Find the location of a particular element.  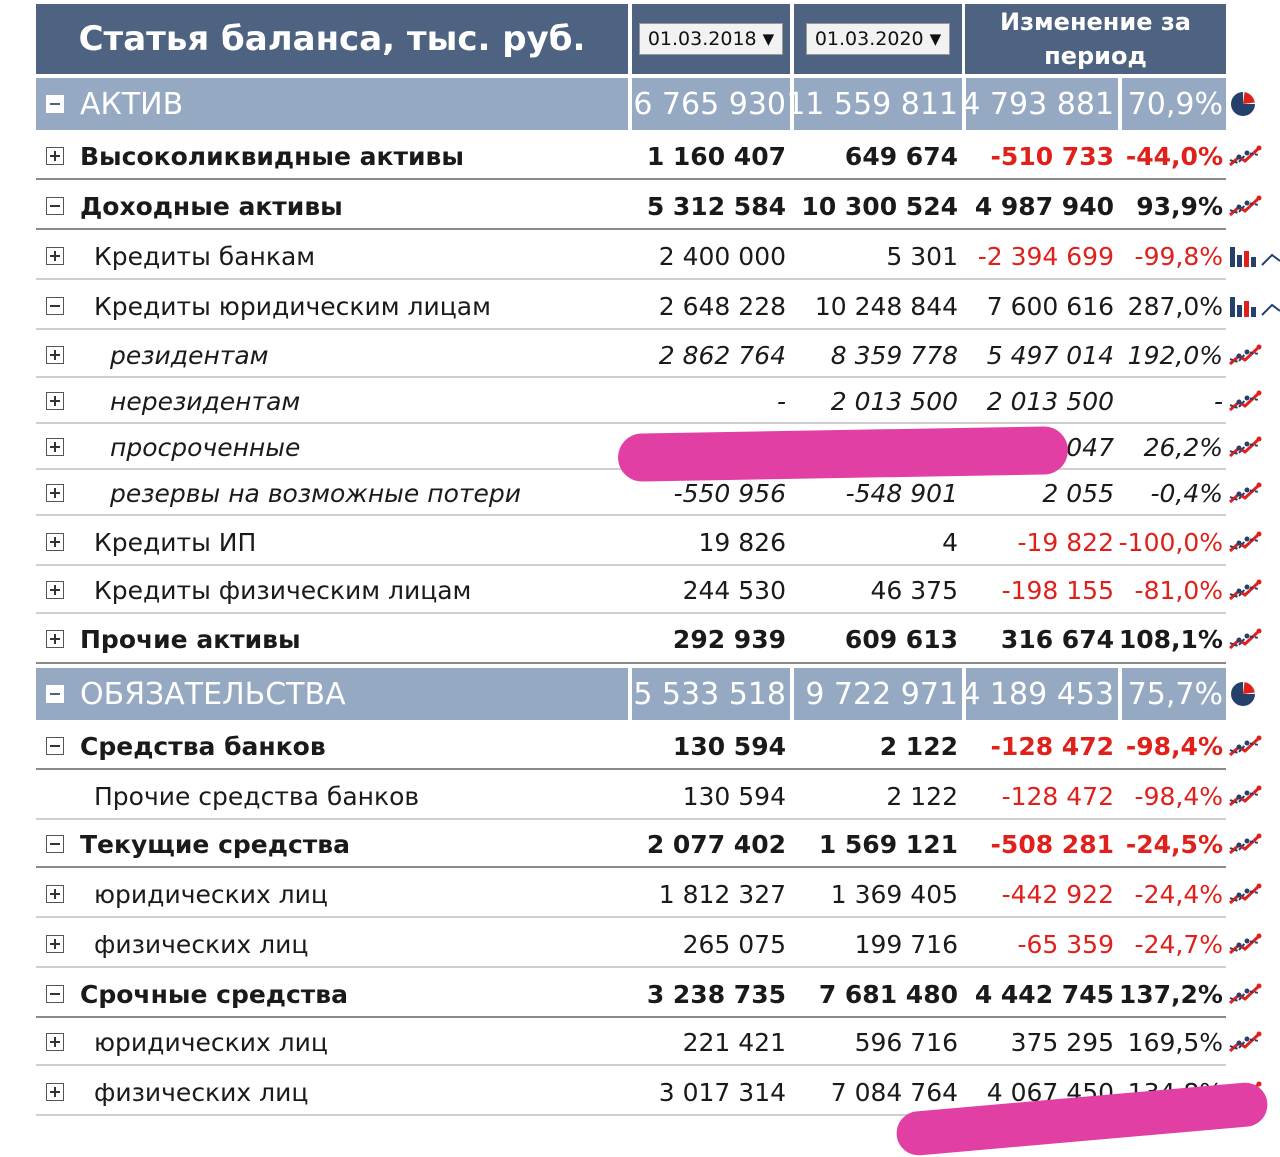

row-label-cell: Средства банков is located at coordinates (332, 746).